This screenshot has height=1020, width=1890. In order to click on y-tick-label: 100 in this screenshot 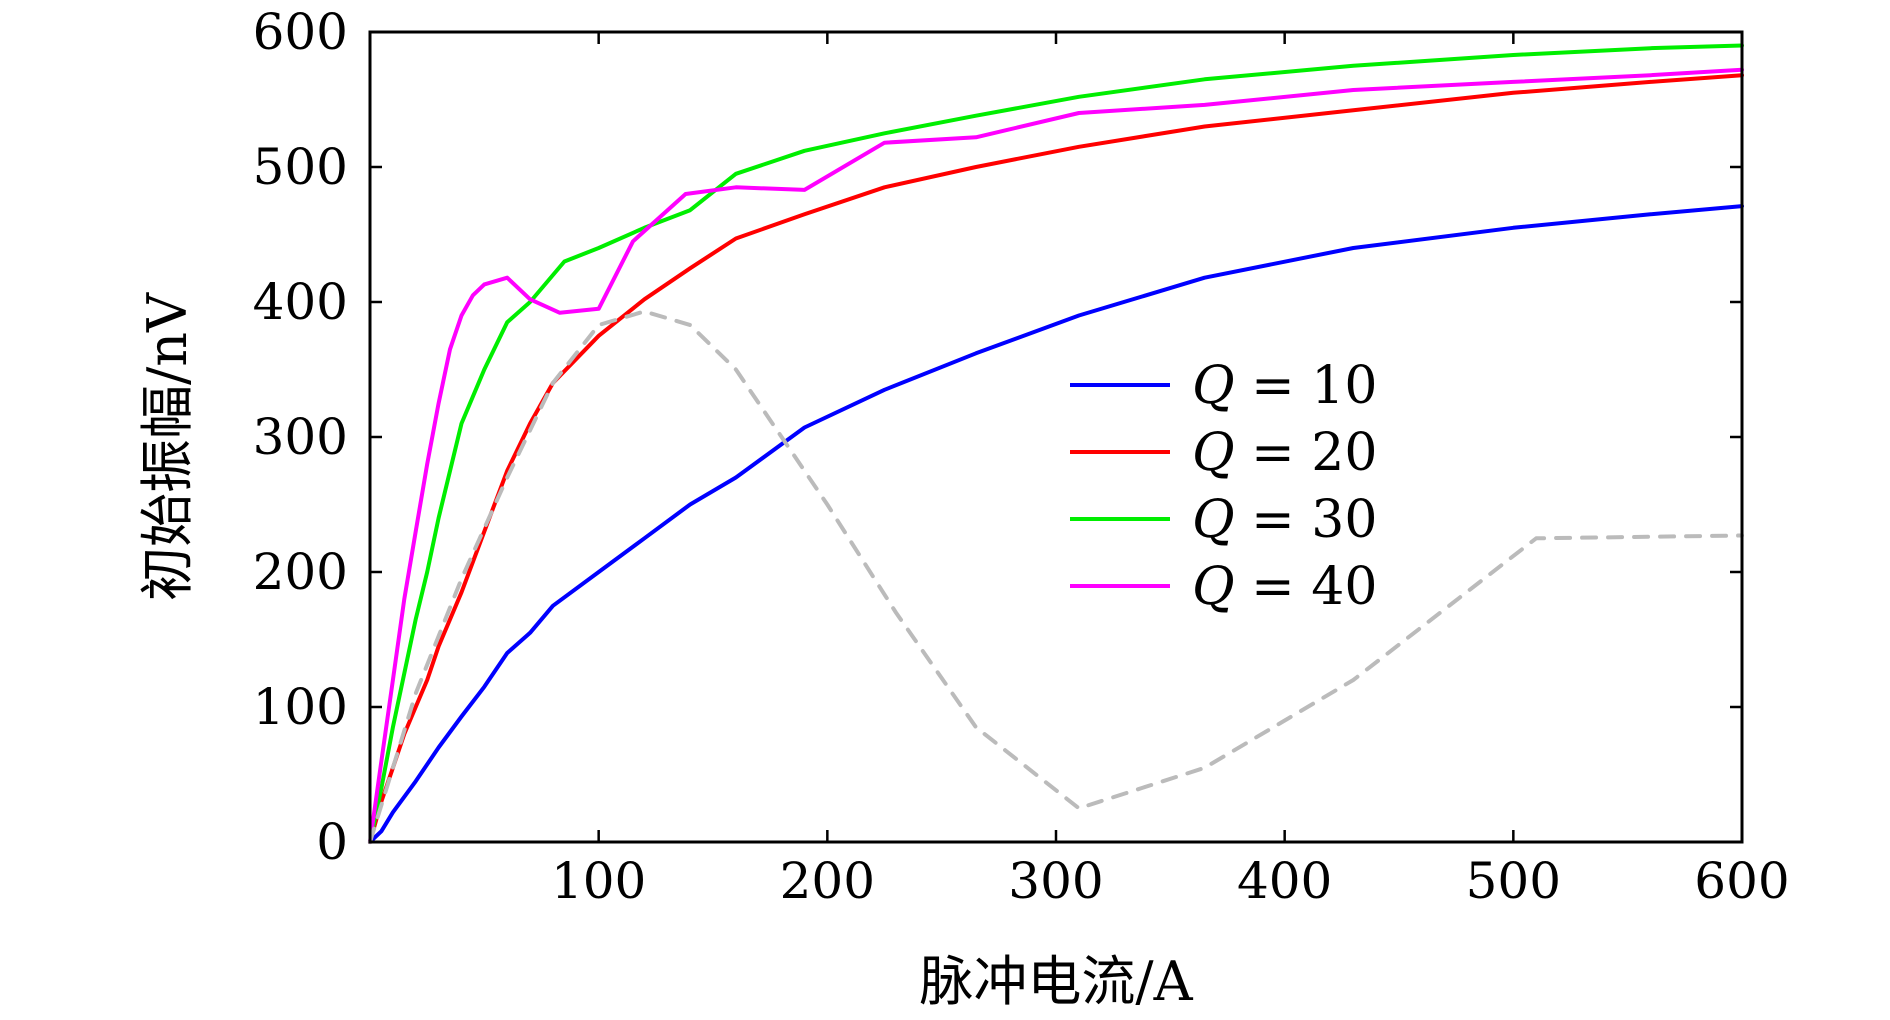, I will do `click(300, 707)`.